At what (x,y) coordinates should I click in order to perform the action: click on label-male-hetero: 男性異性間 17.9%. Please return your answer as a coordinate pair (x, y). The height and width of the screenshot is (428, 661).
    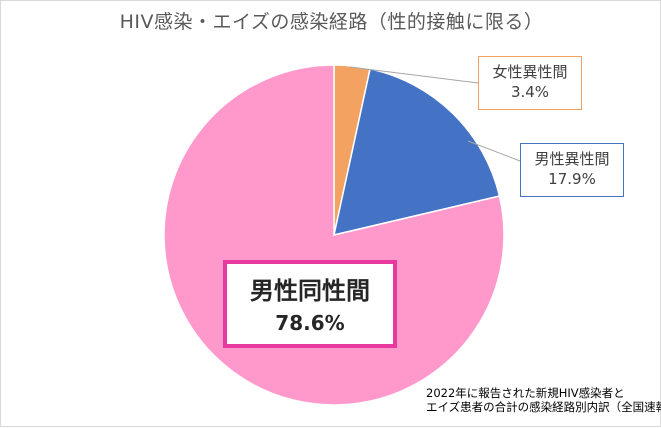
    Looking at the image, I should click on (572, 170).